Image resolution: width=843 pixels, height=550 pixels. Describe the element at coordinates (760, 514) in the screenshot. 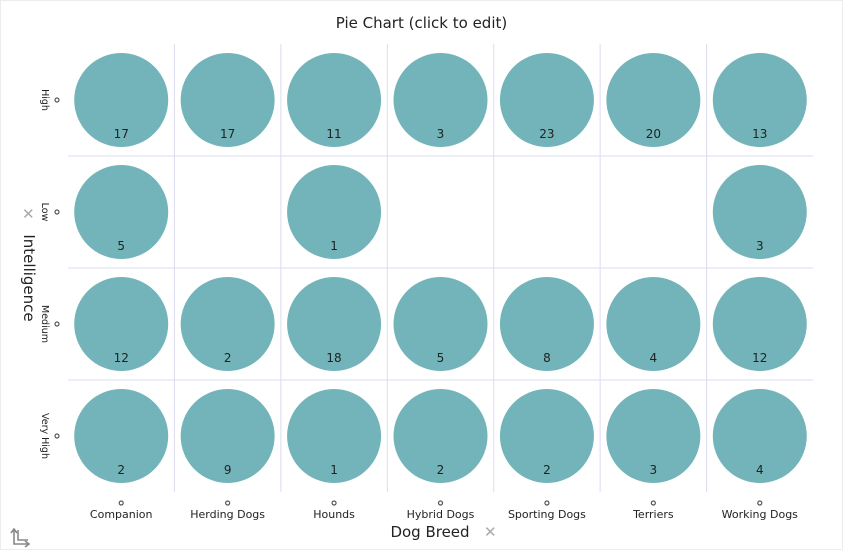

I see `x-tick-label: Working Dogs` at that location.